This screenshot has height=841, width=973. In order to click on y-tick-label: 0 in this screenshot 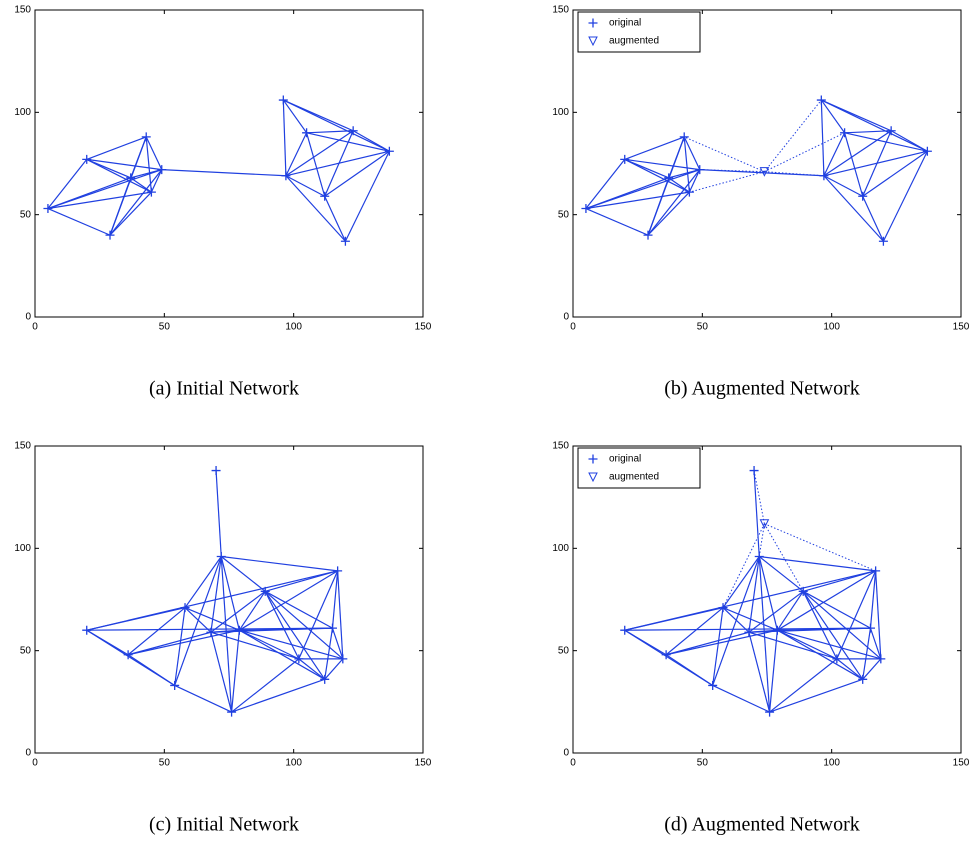, I will do `click(566, 753)`.